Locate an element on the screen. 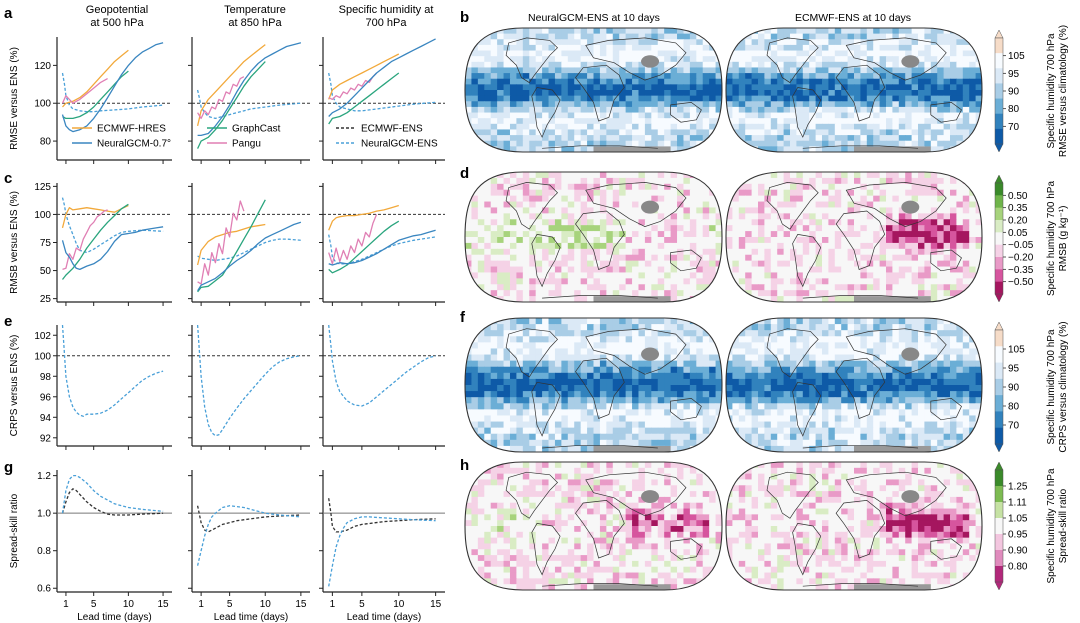  panel-label-g: g is located at coordinates (8, 467).